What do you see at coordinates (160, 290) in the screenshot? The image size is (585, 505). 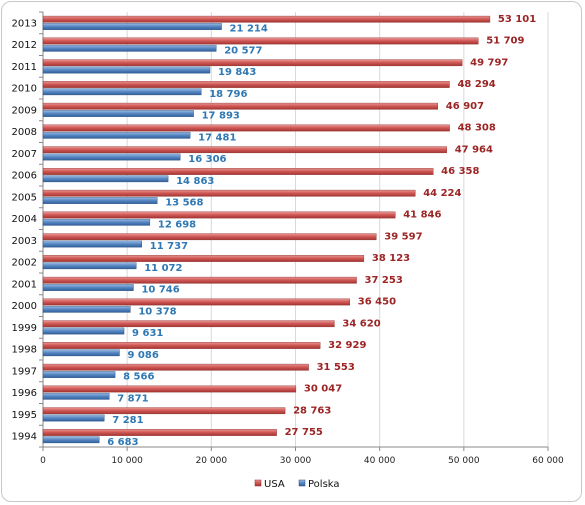 I see `data-label-polska: 10 746` at bounding box center [160, 290].